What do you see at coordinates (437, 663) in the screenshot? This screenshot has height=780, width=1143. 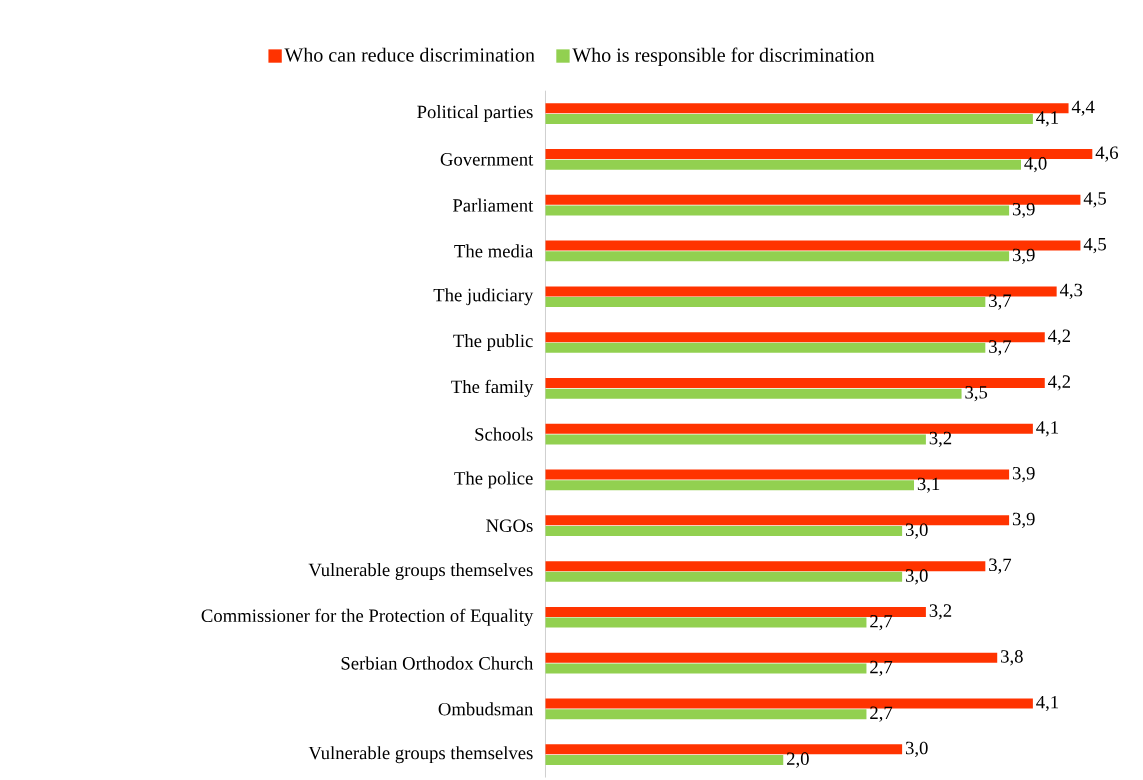 I see `y-tick-label: Serbian Orthodox Church` at bounding box center [437, 663].